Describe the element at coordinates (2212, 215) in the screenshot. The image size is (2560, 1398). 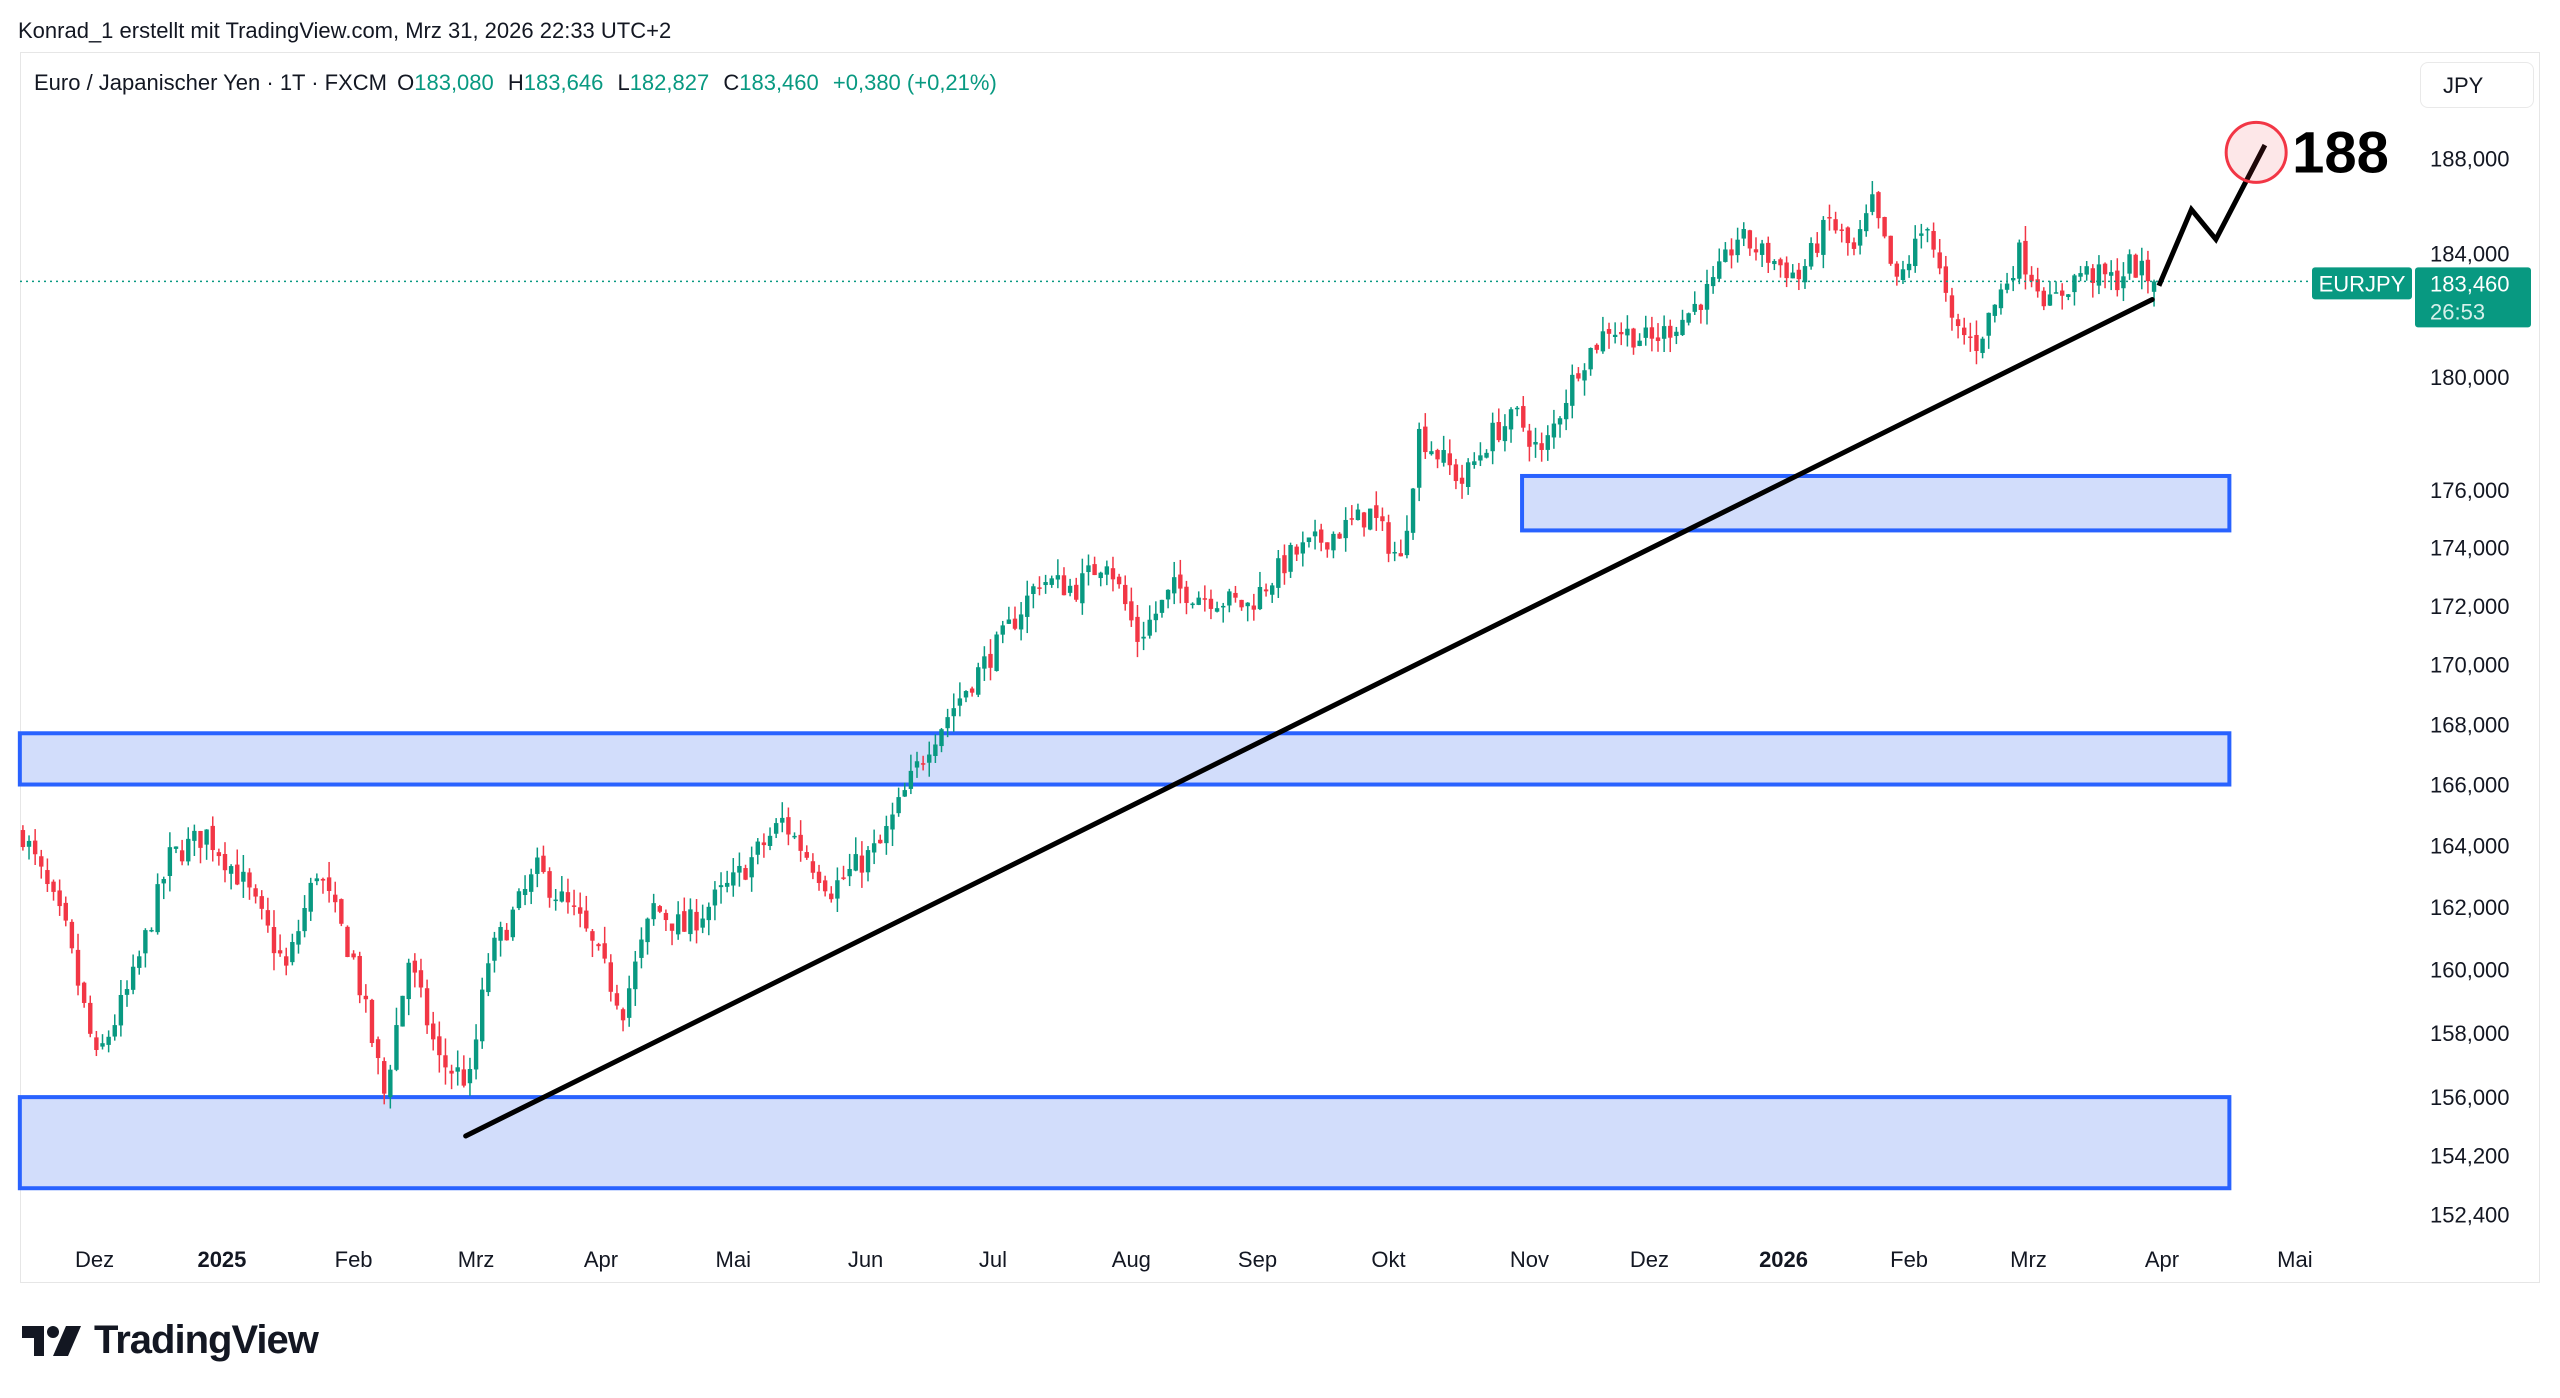
I see `projection-path` at that location.